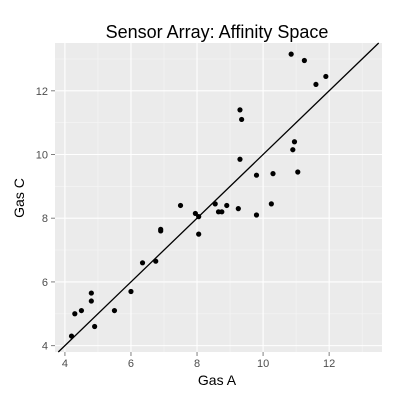 This screenshot has height=400, width=400. What do you see at coordinates (42, 155) in the screenshot?
I see `y-tick-label: 10` at bounding box center [42, 155].